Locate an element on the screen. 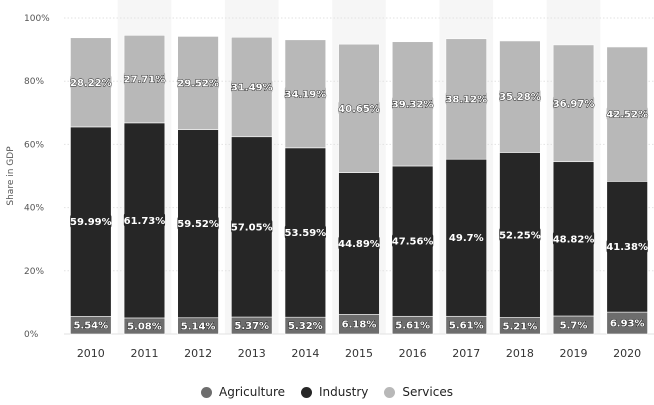  data-label-agriculture: 5.54% is located at coordinates (90, 326).